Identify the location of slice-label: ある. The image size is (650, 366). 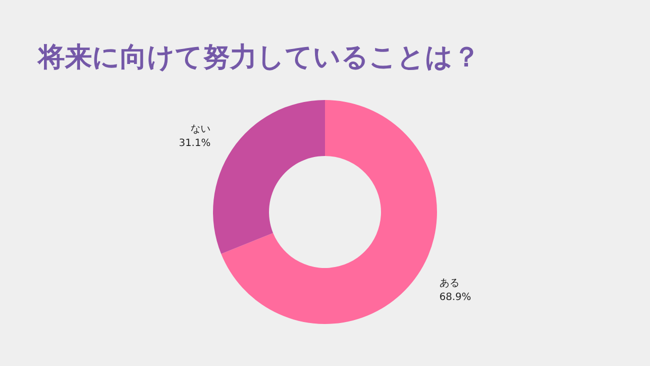
(449, 284).